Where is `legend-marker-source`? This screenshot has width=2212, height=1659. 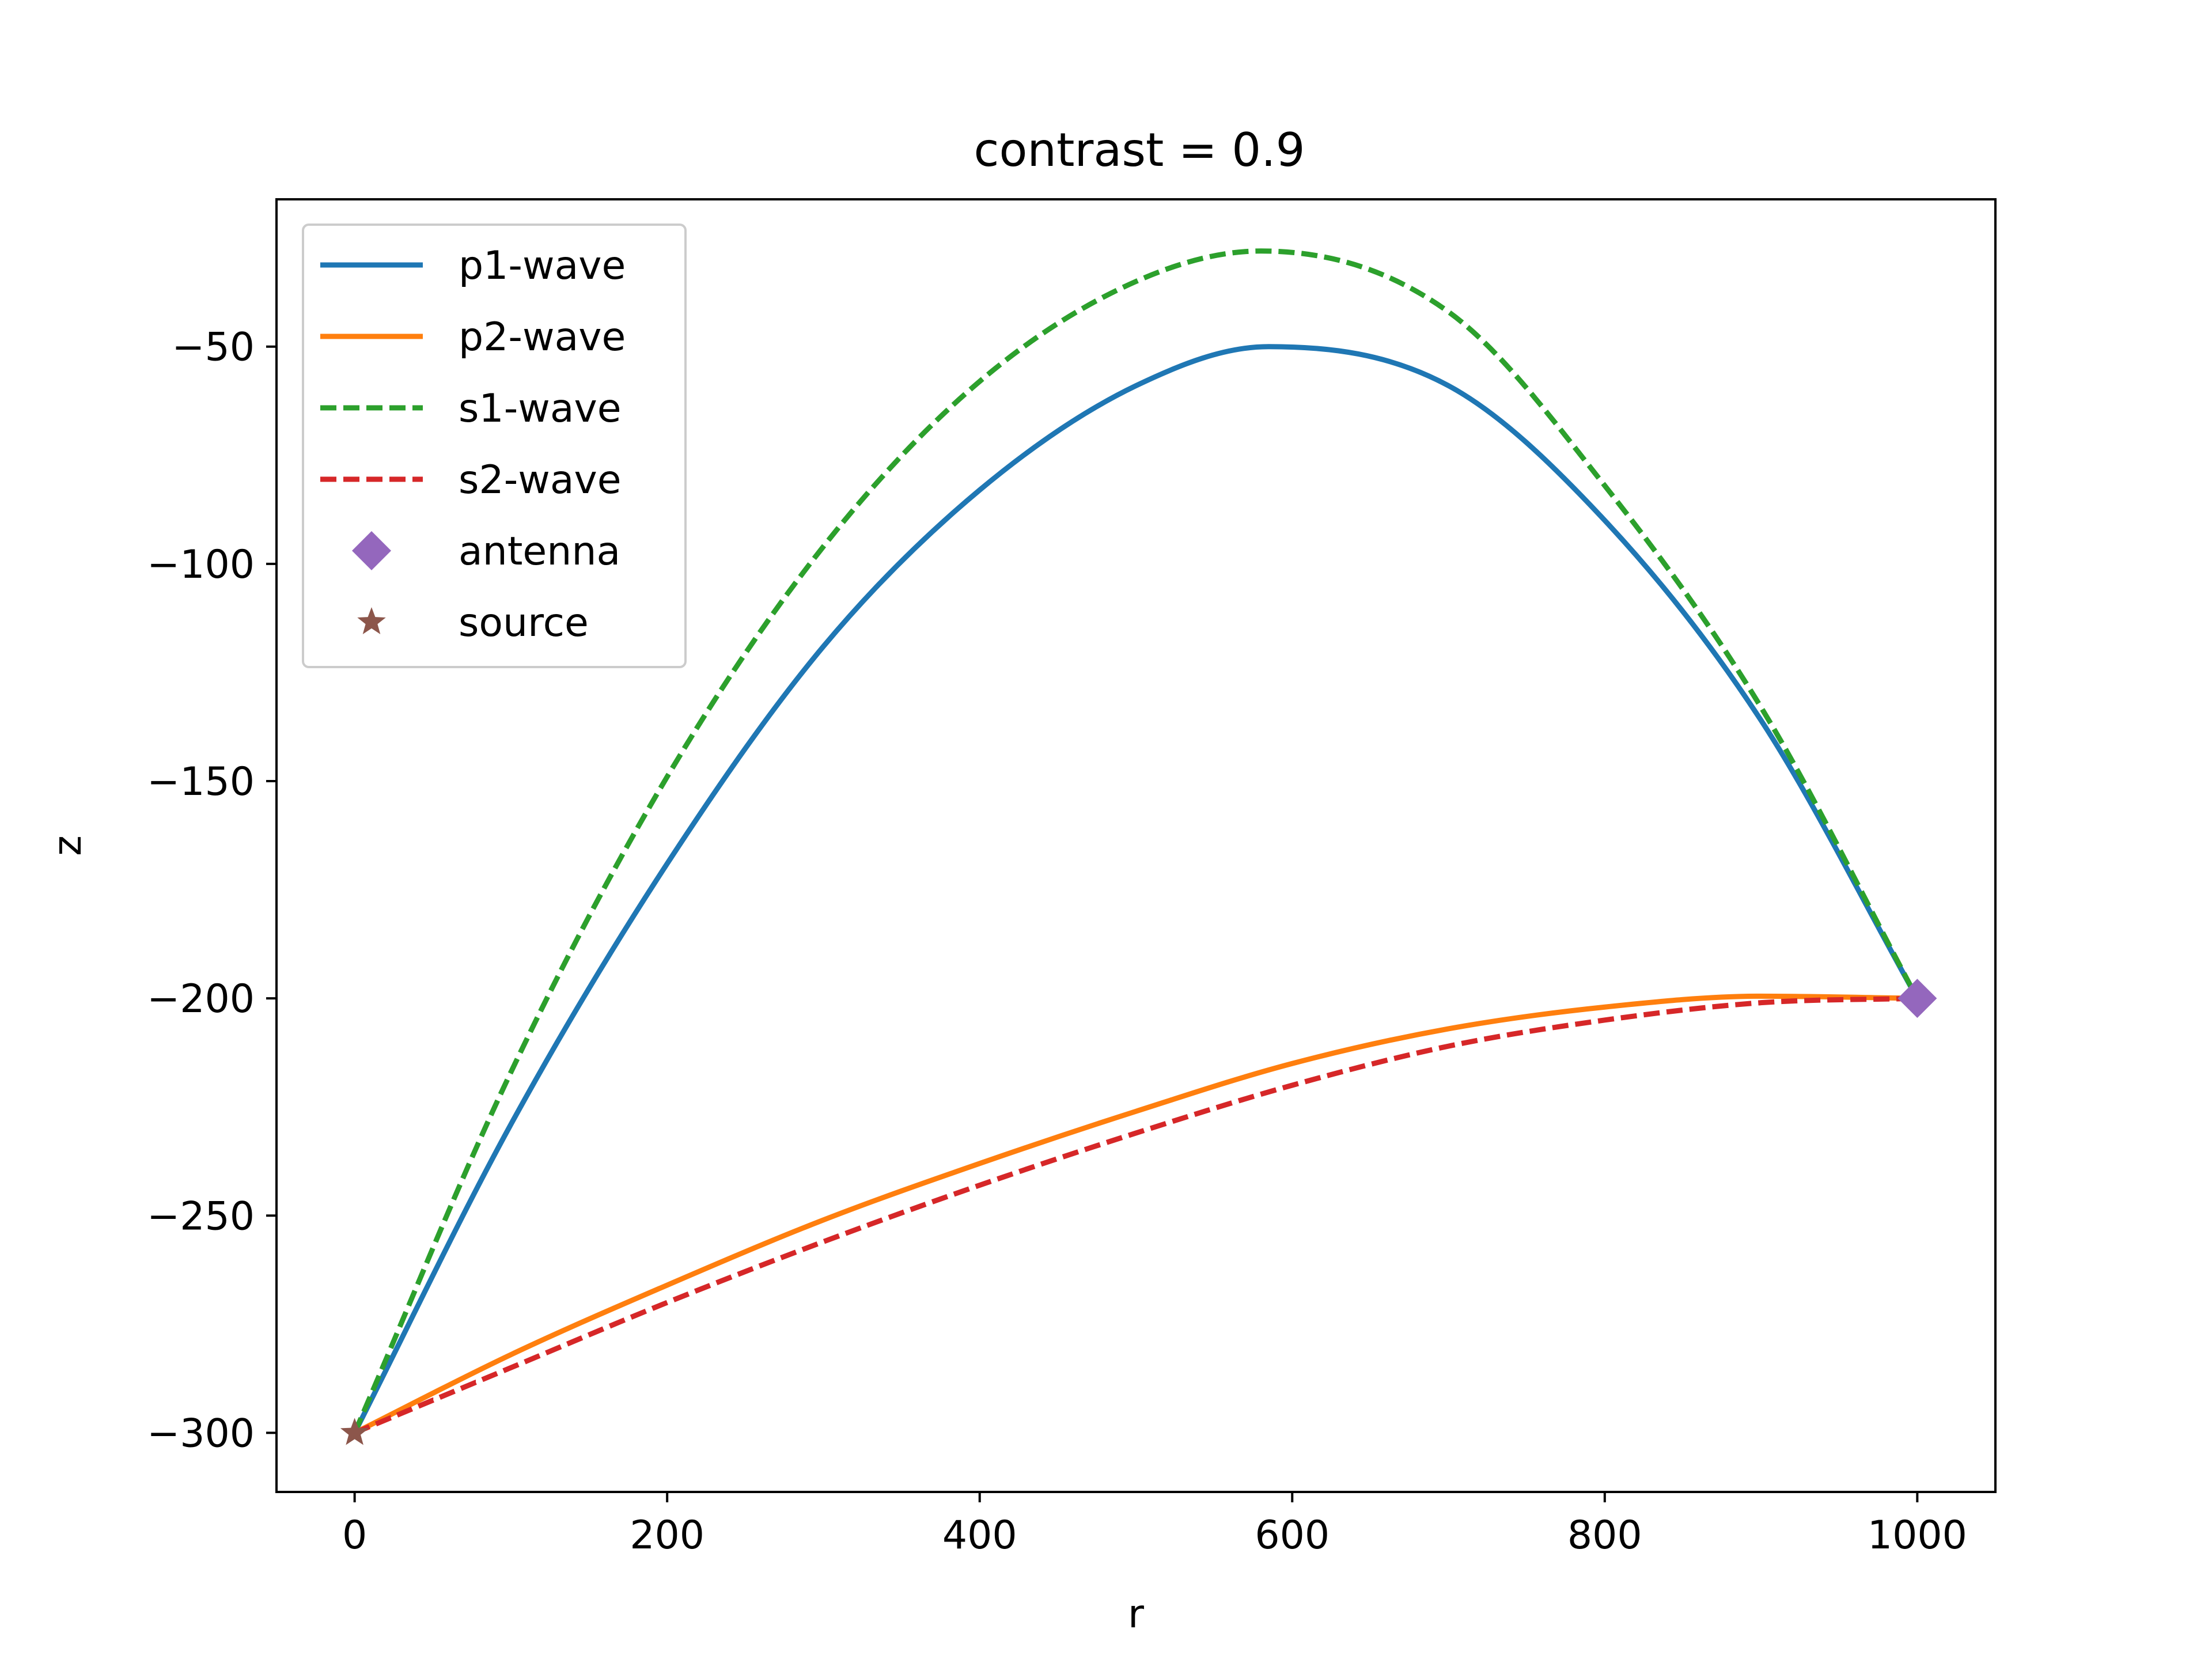
legend-marker-source is located at coordinates (371, 621).